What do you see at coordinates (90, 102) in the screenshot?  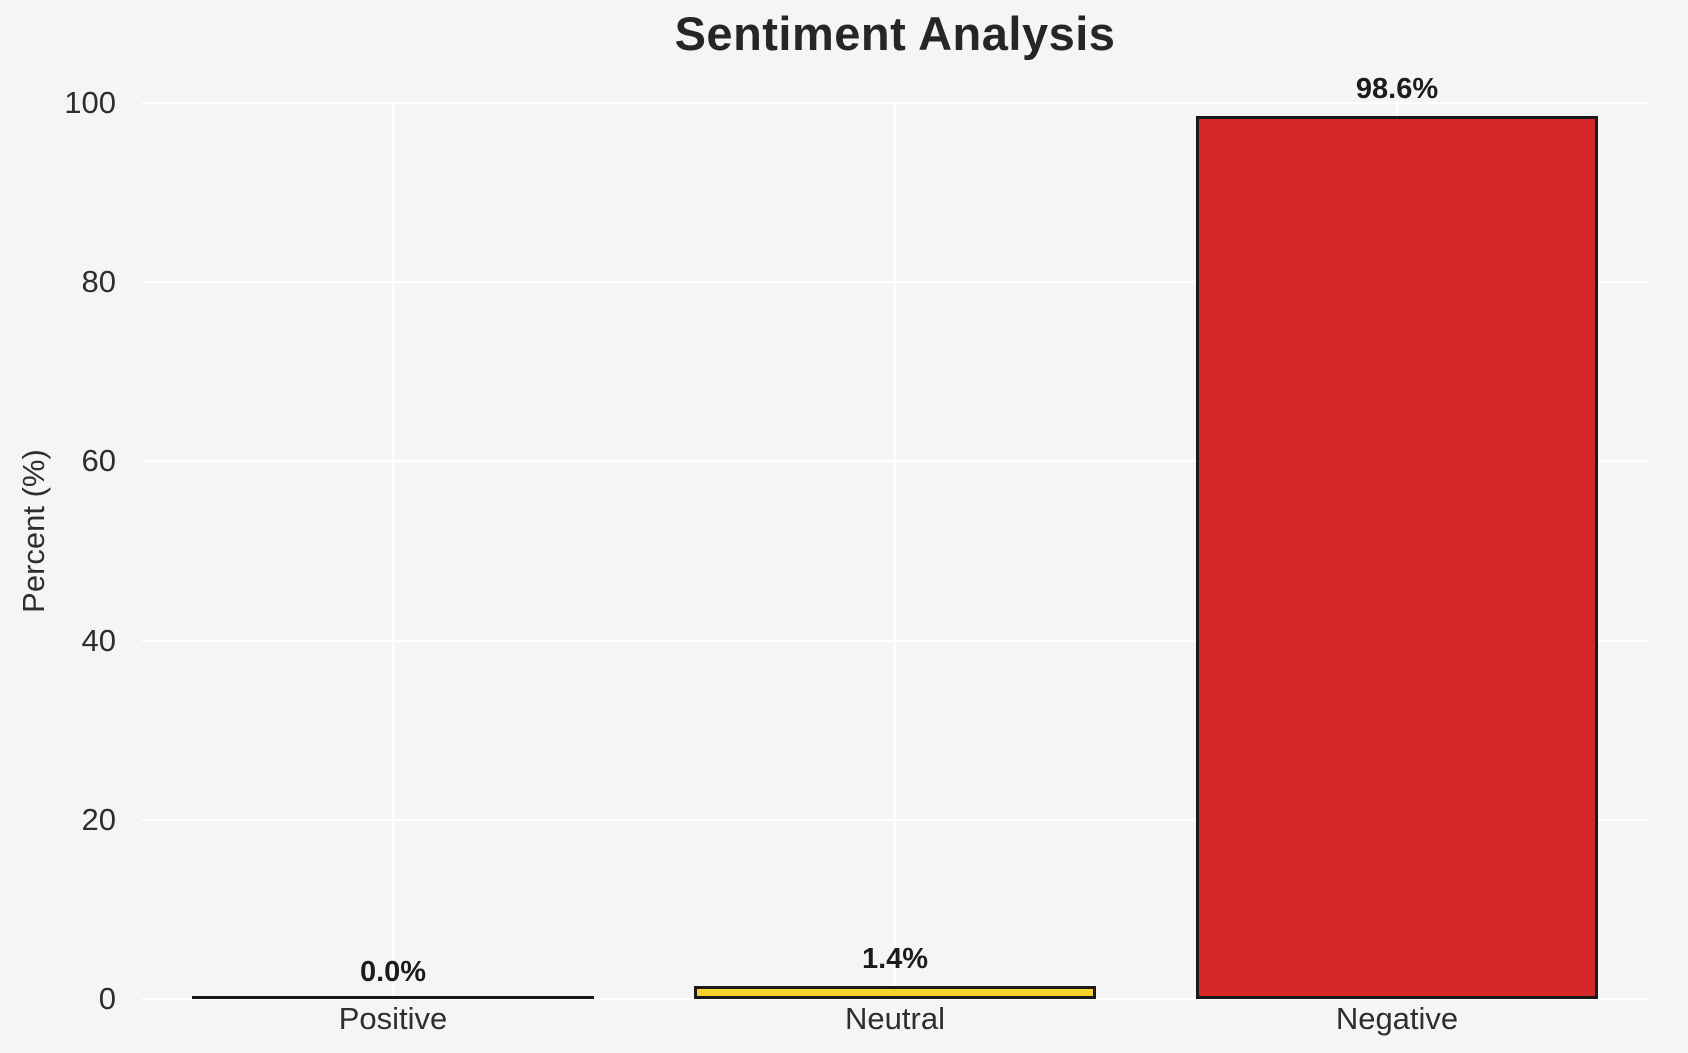 I see `y-tick-label: 100` at bounding box center [90, 102].